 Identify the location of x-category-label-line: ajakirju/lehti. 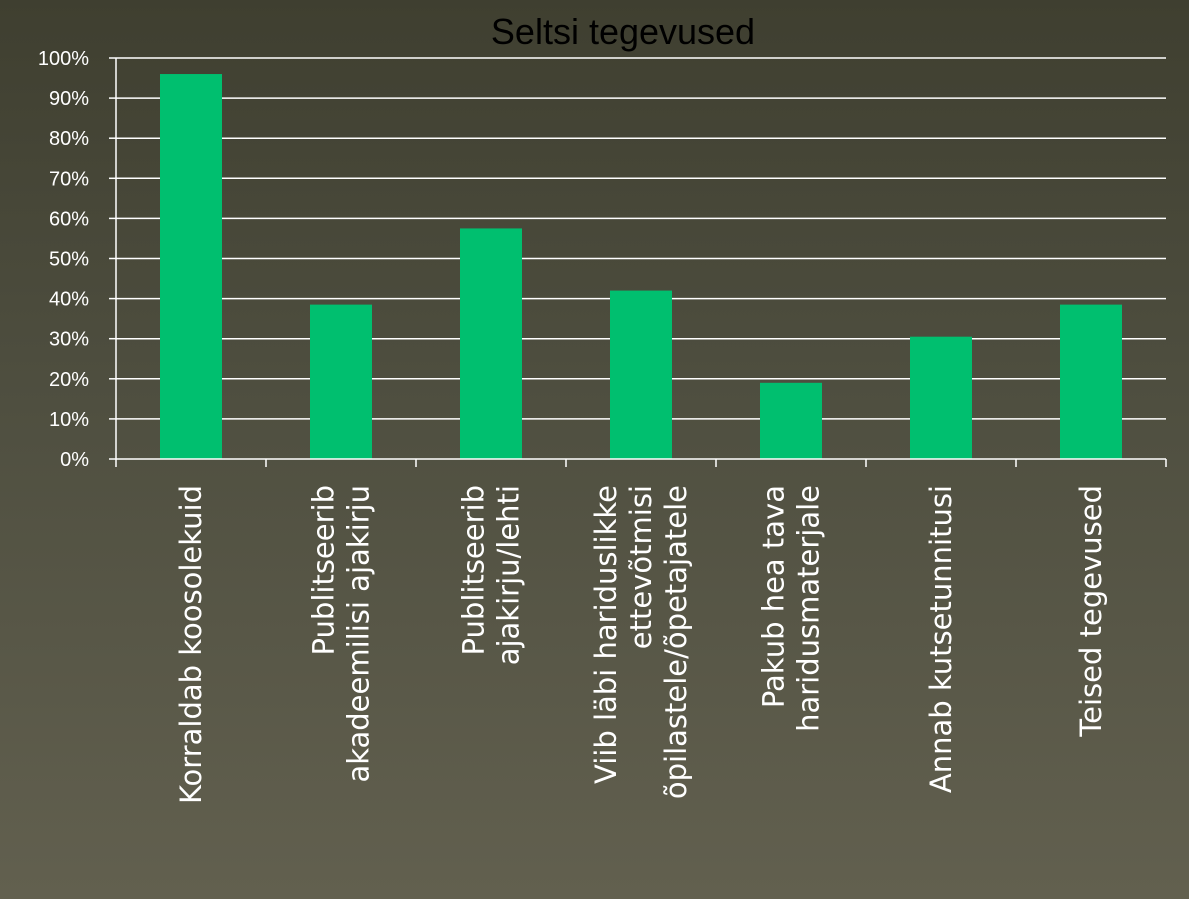
(509, 575).